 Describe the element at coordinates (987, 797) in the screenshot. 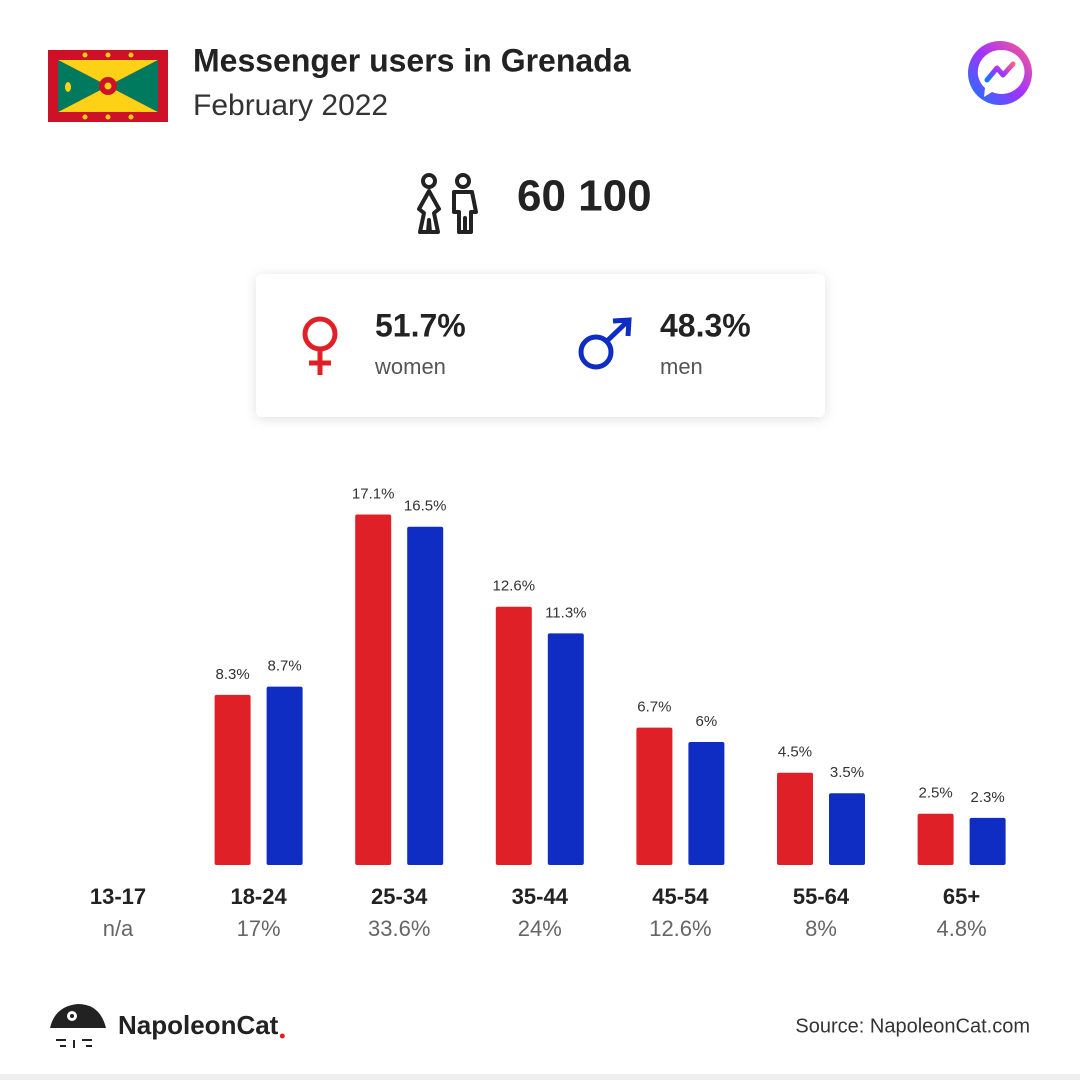

I see `value-label: 2.3%` at that location.